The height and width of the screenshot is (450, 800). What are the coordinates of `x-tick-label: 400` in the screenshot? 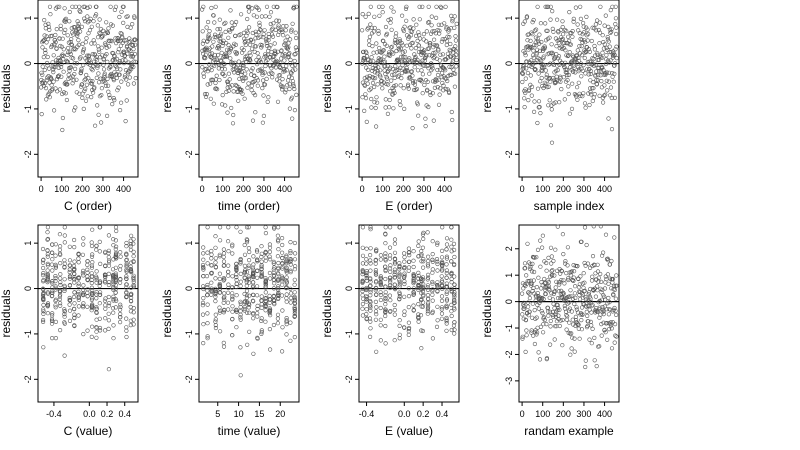 It's located at (284, 189).